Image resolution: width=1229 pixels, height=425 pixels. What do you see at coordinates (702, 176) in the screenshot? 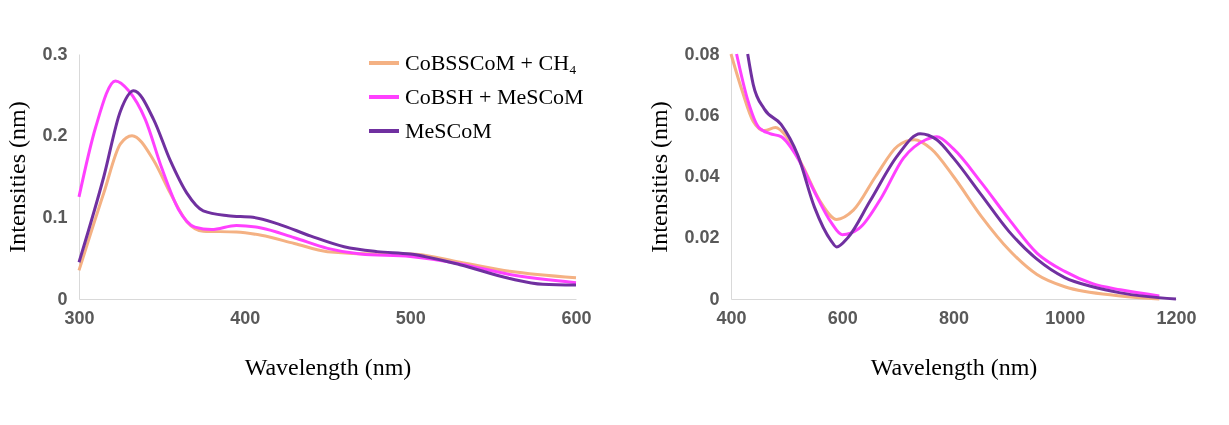
I see `y-tick-label: 0.04` at bounding box center [702, 176].